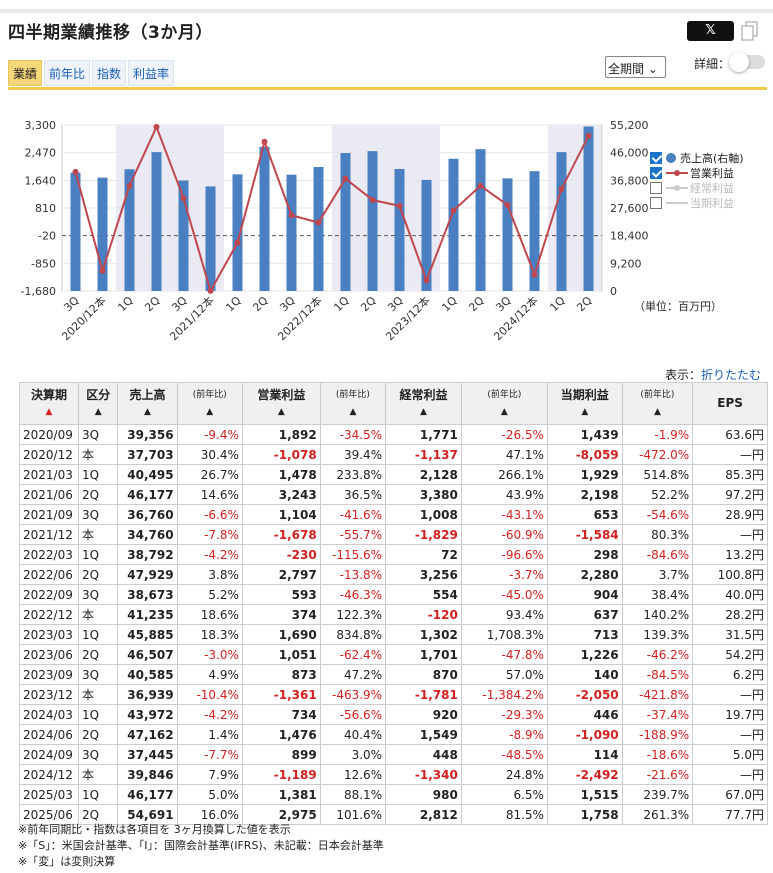 The image size is (773, 873). I want to click on legend-item-ordinary: 経常利益, so click(697, 187).